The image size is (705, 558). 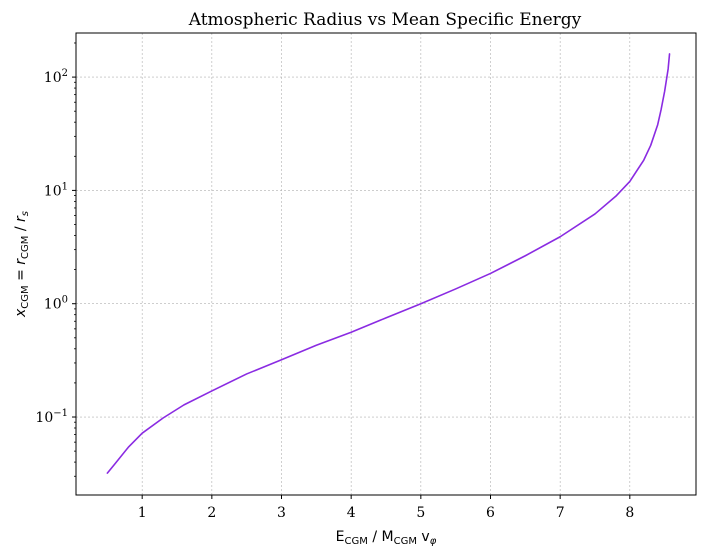 I want to click on x-axis-label: ECGM / MCGM vφ, so click(x=386, y=538).